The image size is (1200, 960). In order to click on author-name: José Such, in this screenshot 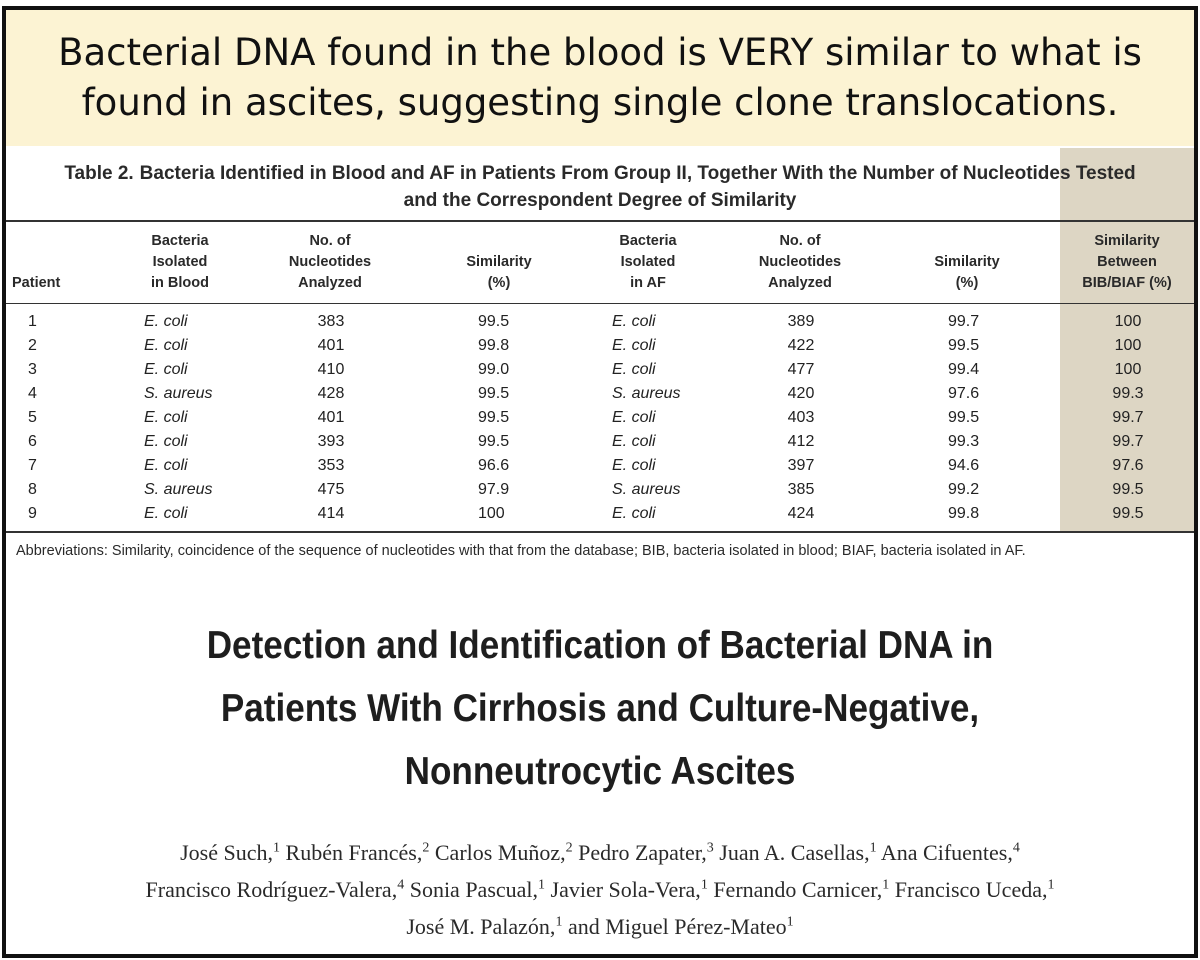, I will do `click(227, 852)`.